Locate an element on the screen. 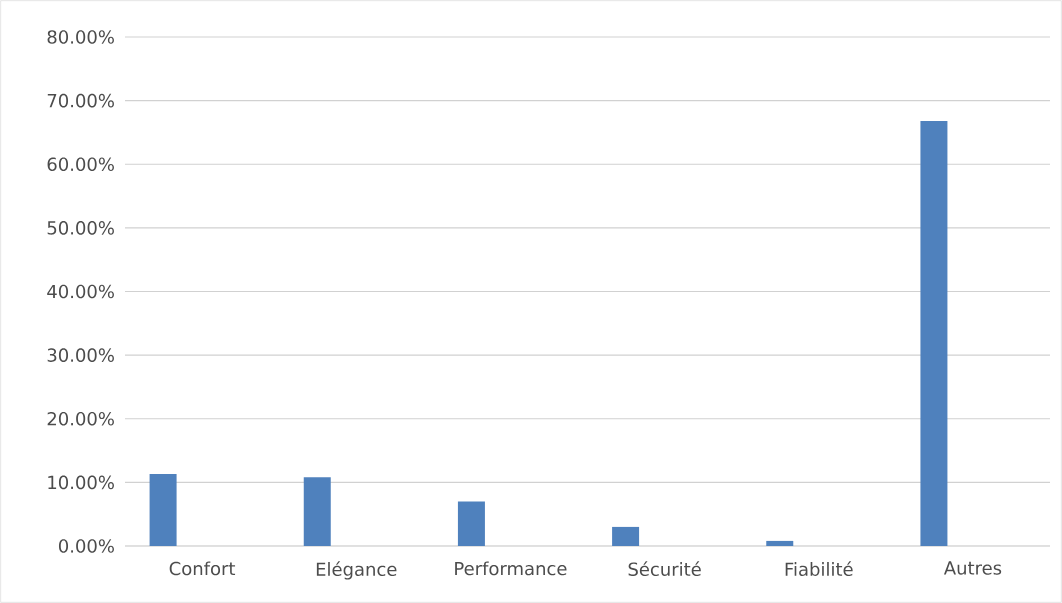 The image size is (1062, 603). x-tick-label: Performance is located at coordinates (511, 568).